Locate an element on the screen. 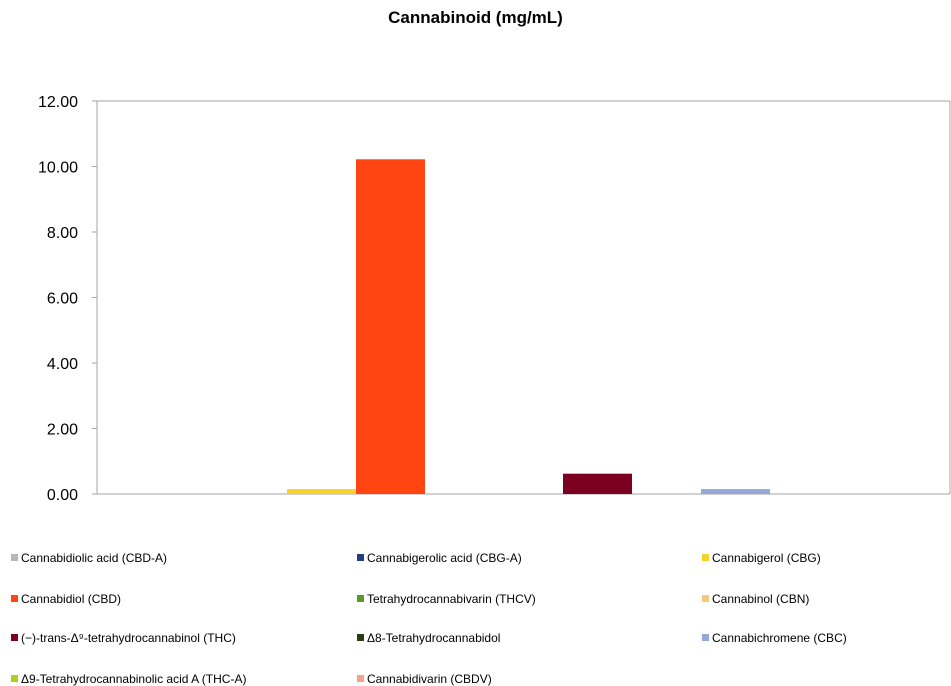 The height and width of the screenshot is (686, 951). legend-item: Cannabidiolic acid (CBD-A) is located at coordinates (89, 558).